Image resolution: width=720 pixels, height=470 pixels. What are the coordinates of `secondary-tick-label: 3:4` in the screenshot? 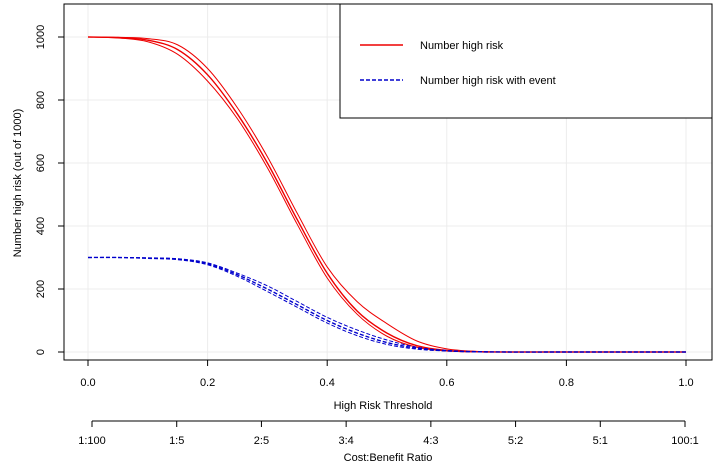 It's located at (345, 441).